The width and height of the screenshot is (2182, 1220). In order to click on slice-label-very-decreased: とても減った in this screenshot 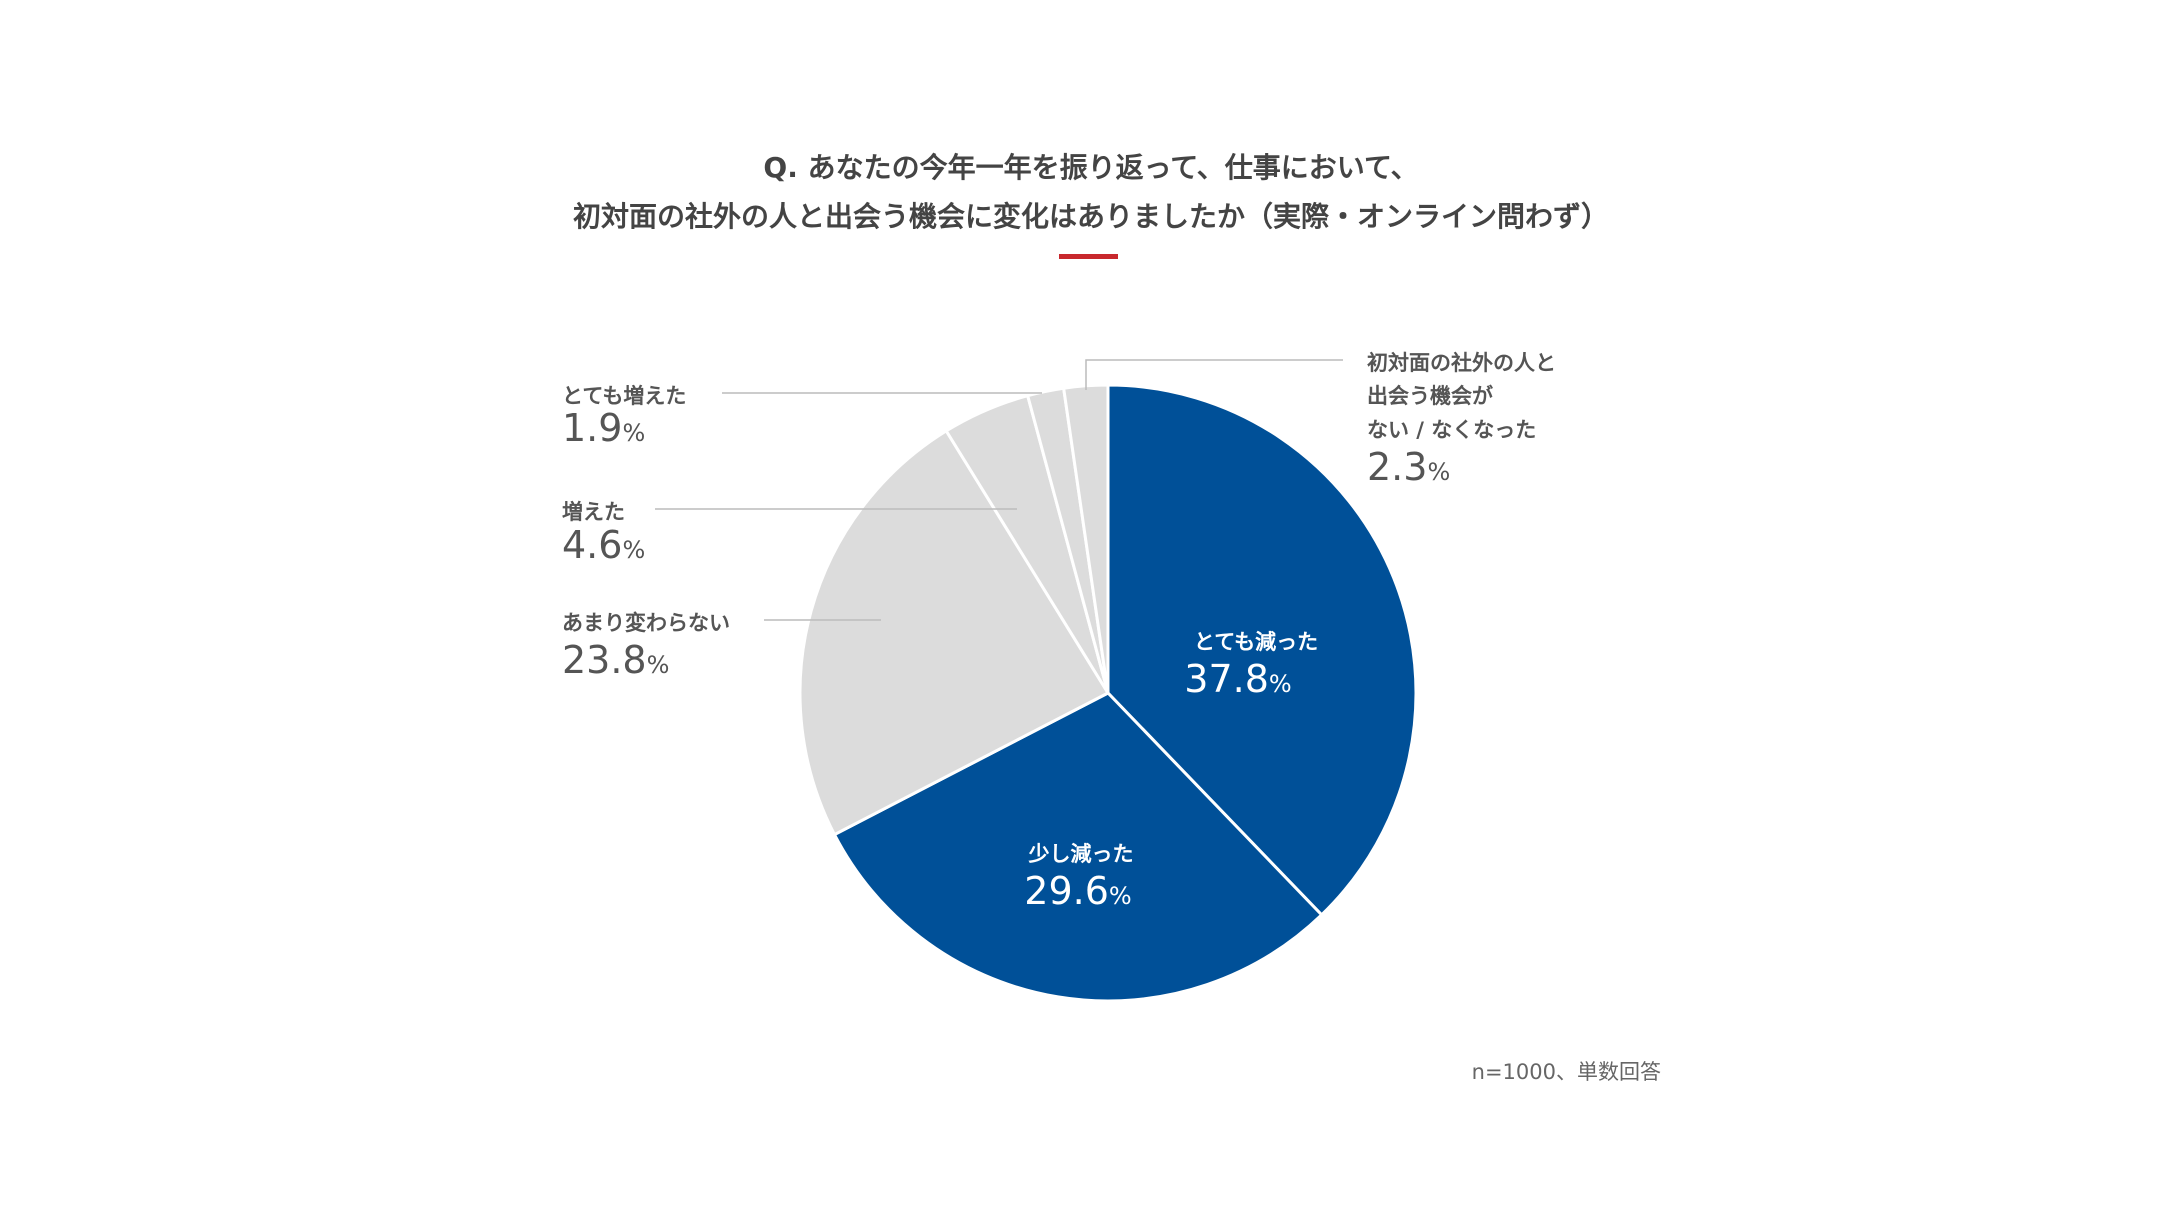, I will do `click(1256, 642)`.